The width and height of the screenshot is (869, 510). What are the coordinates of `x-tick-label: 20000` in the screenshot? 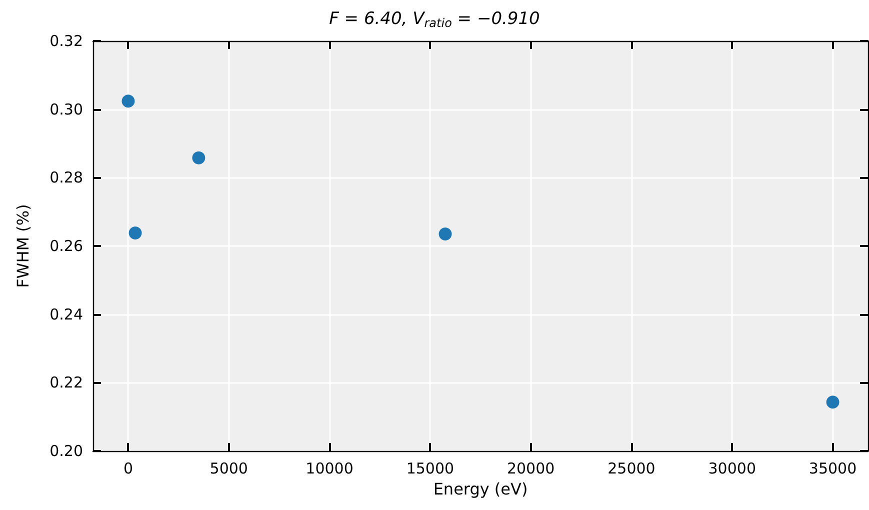 It's located at (530, 469).